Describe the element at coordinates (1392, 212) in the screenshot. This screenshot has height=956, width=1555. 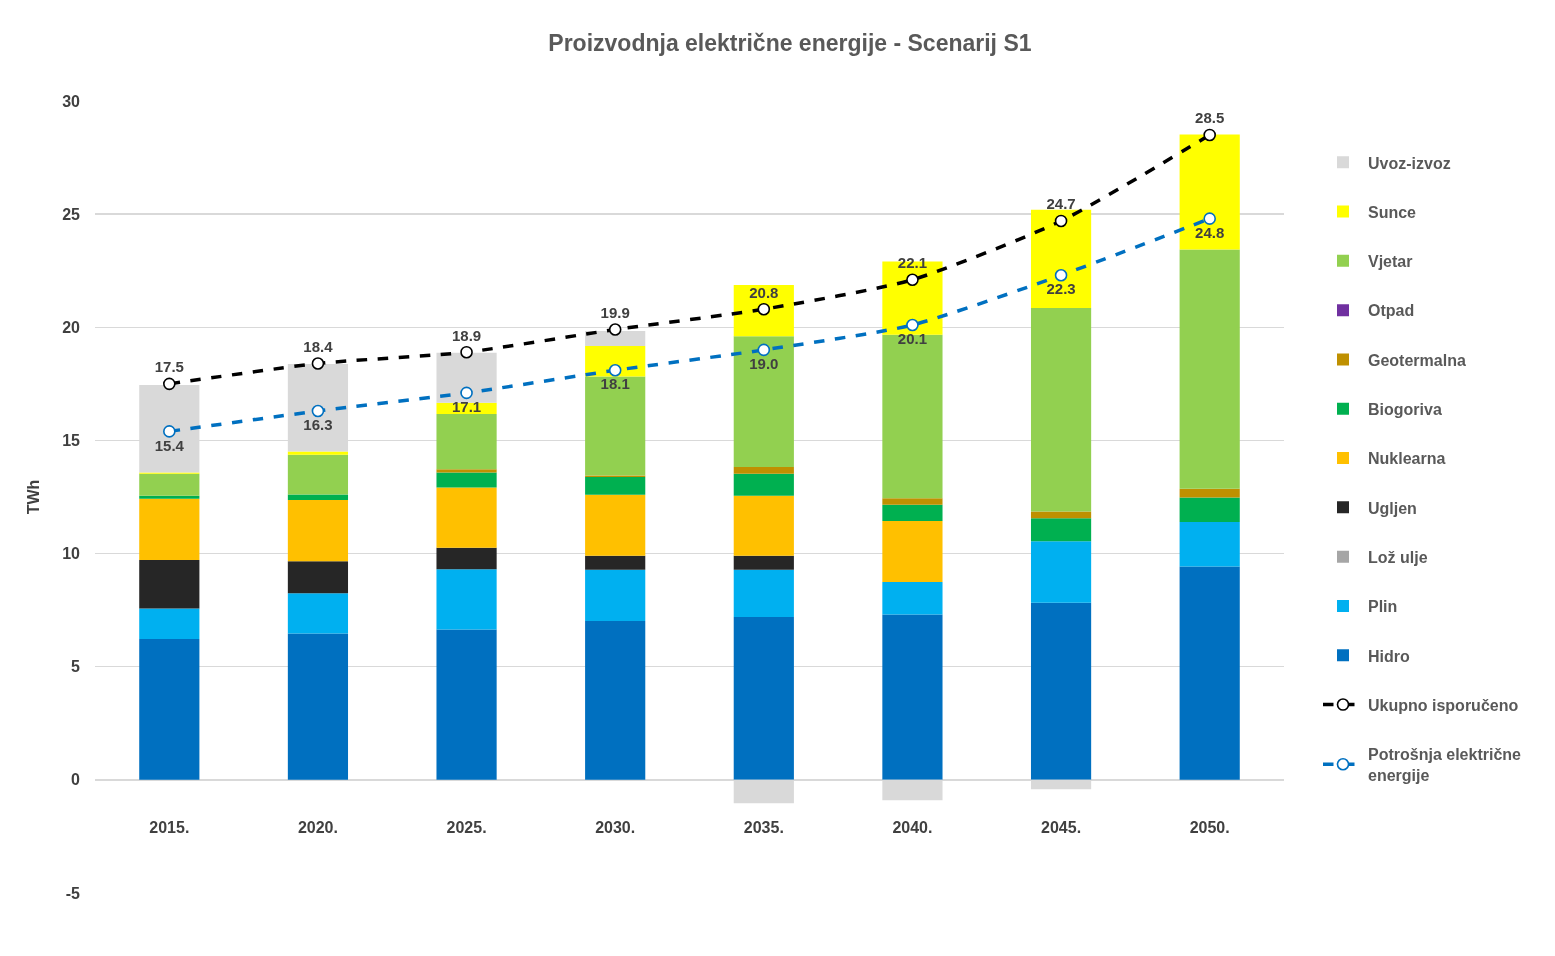
I see `legend-label: Sunce` at that location.